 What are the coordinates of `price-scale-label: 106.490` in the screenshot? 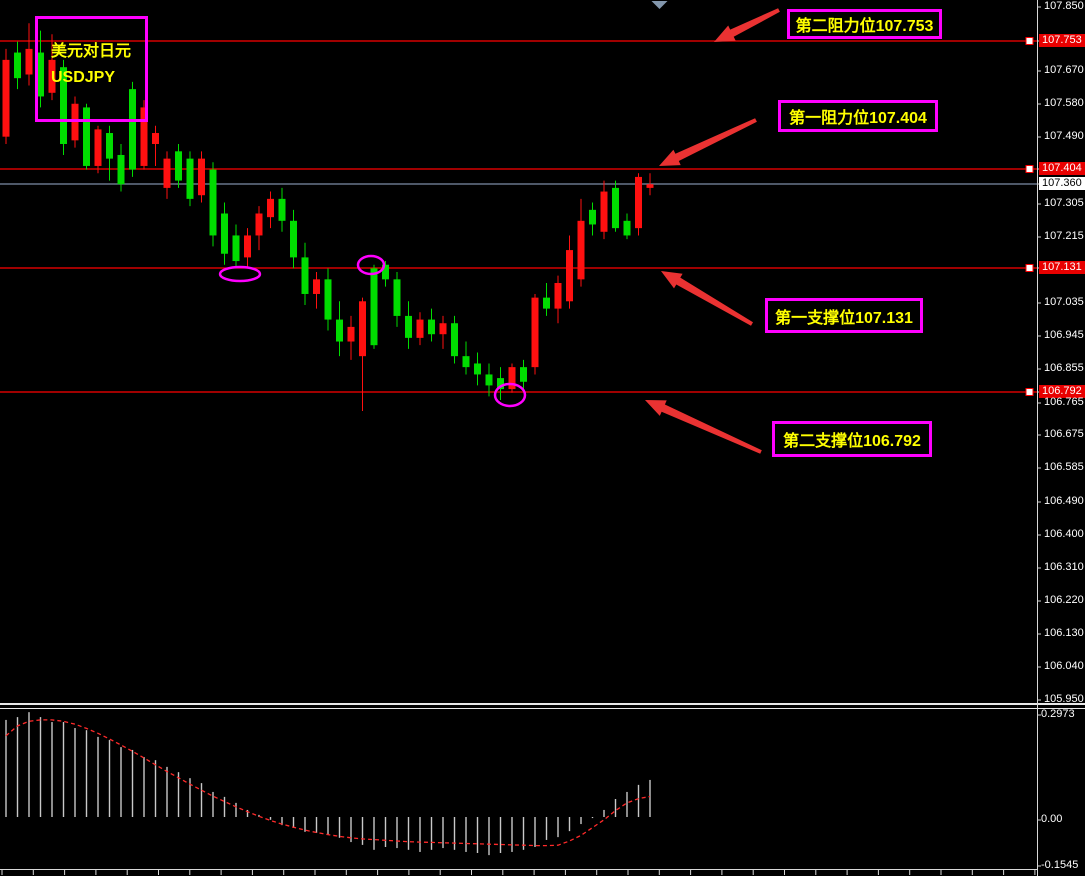 It's located at (1064, 501).